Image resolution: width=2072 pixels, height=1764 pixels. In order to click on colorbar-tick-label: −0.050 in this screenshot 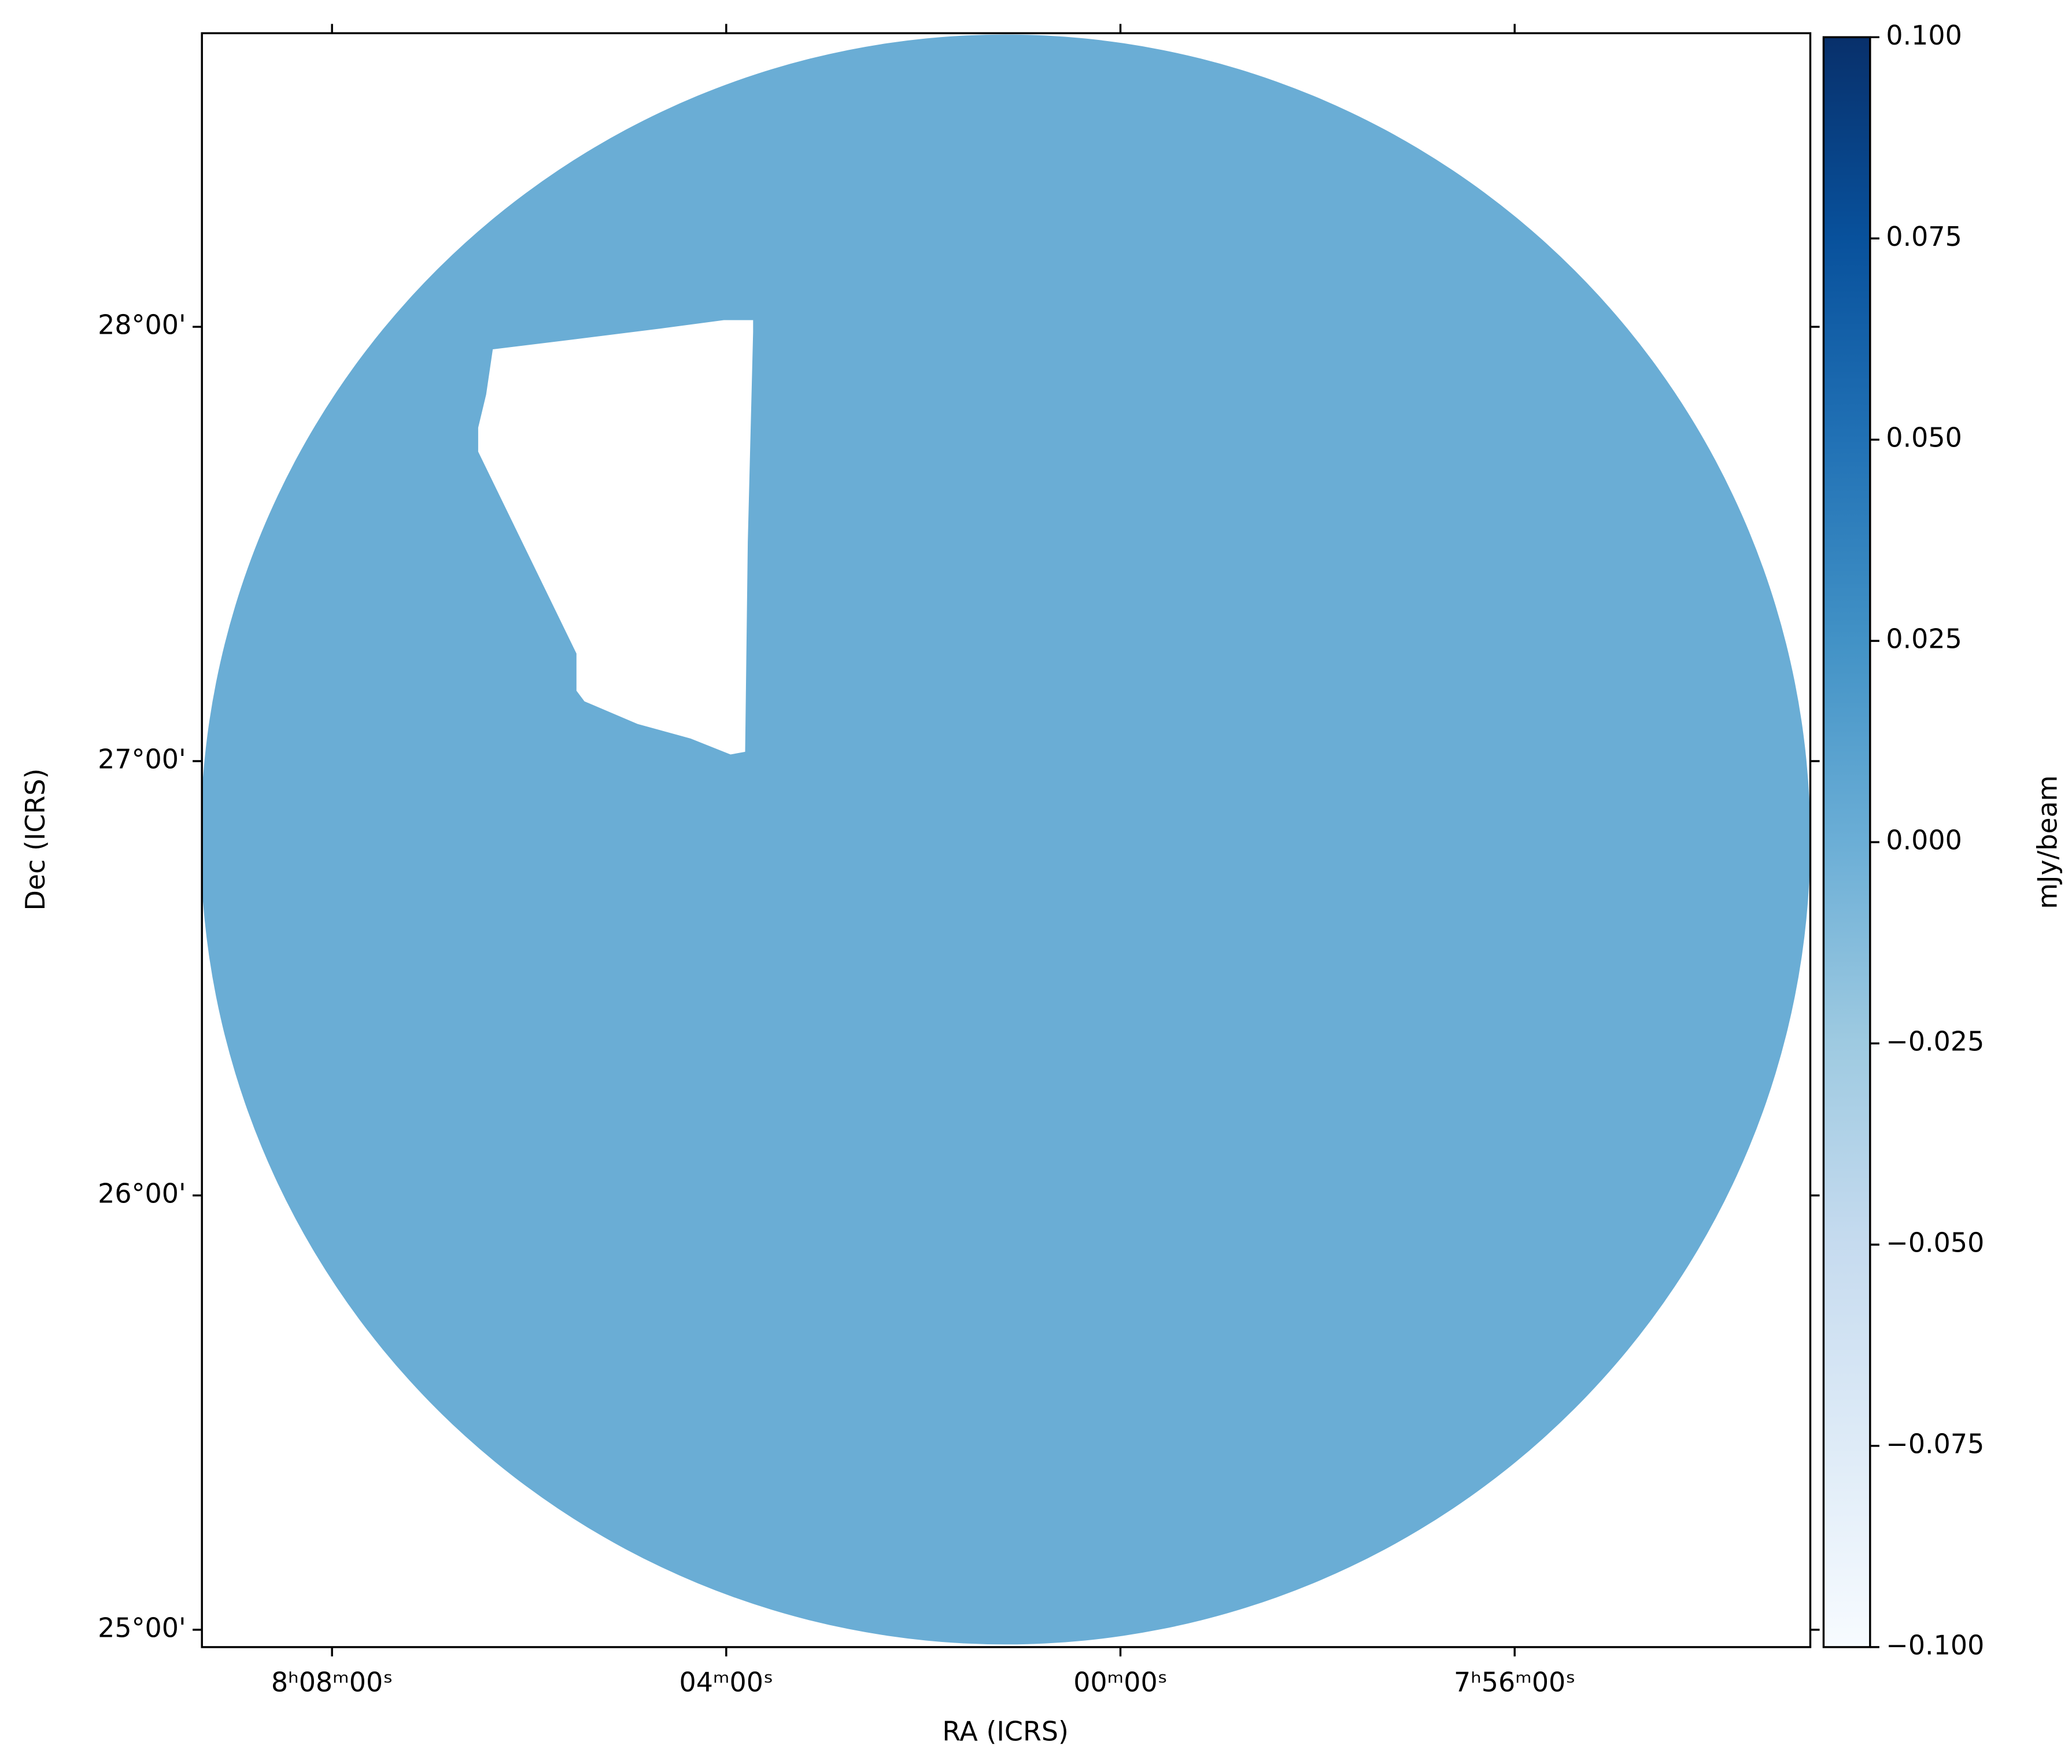, I will do `click(1935, 1242)`.